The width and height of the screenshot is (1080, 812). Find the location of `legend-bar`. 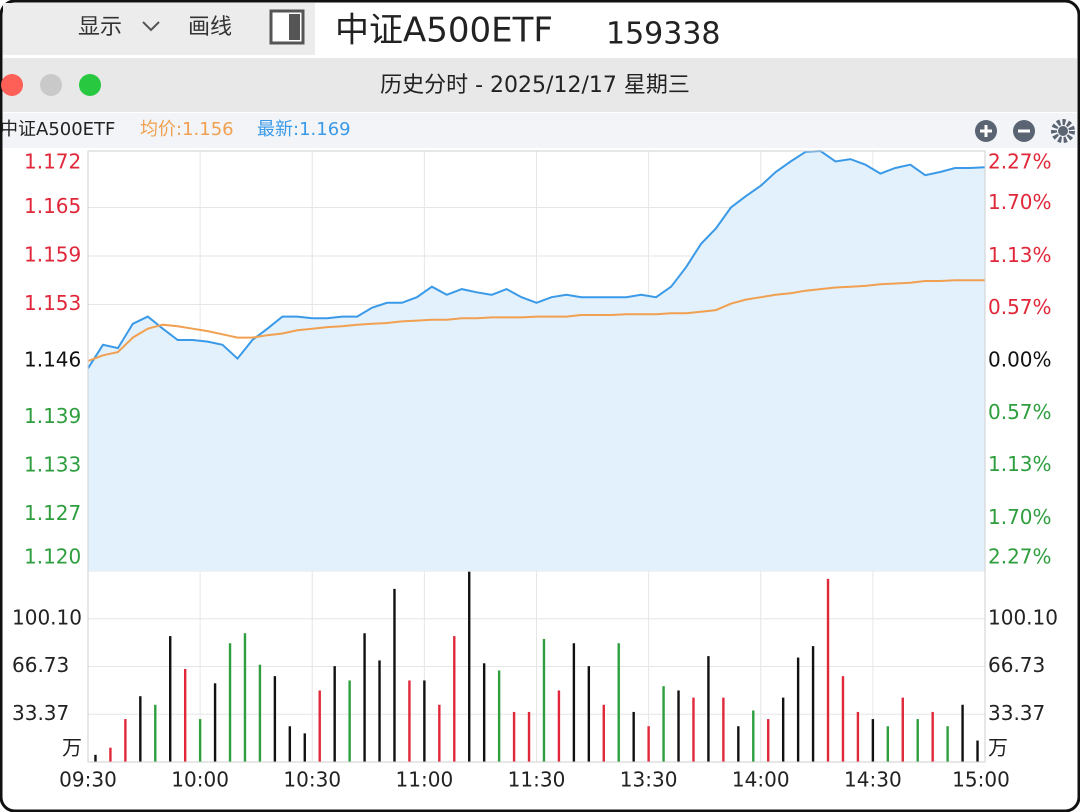

legend-bar is located at coordinates (540, 130).